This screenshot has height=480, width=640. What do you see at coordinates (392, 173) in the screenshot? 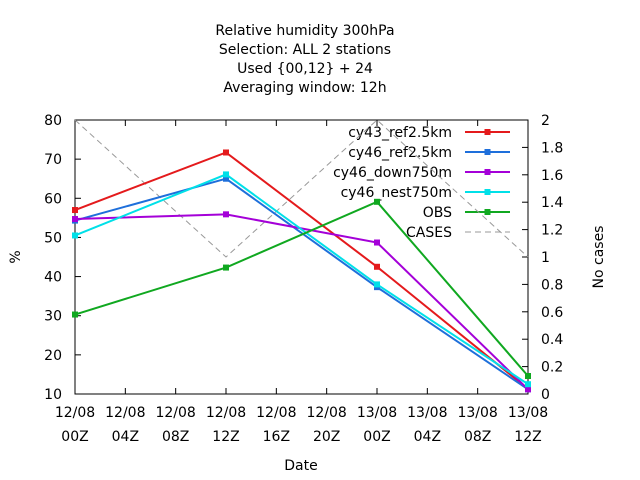
I see `legend-label: cy46_down750m` at bounding box center [392, 173].